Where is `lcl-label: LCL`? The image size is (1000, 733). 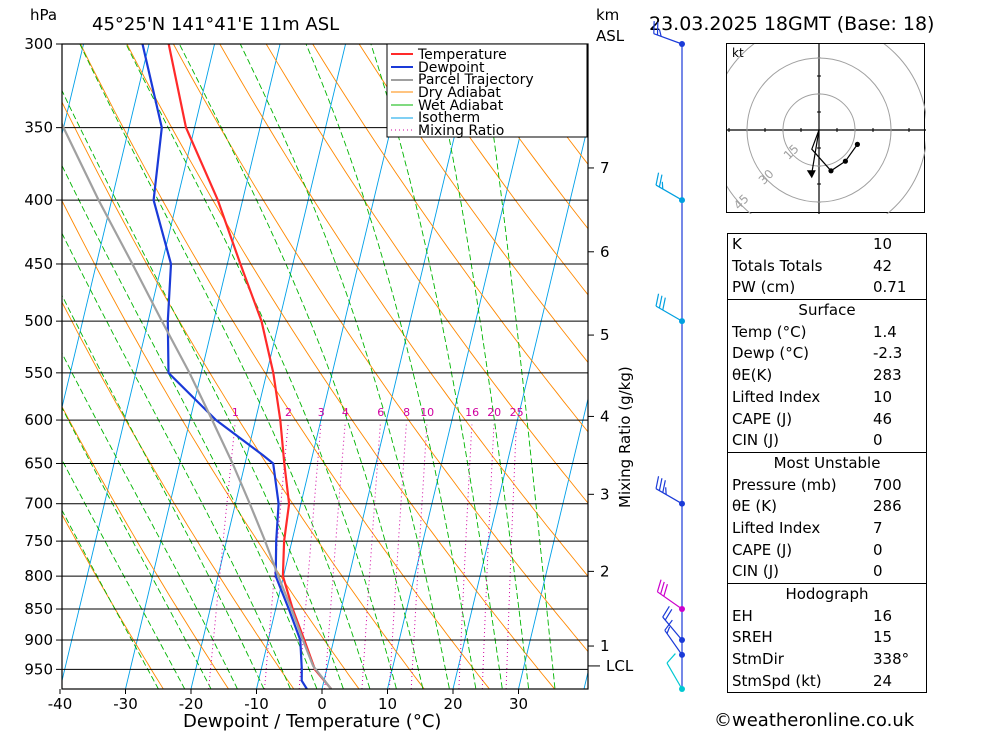
lcl-label: LCL is located at coordinates (620, 666).